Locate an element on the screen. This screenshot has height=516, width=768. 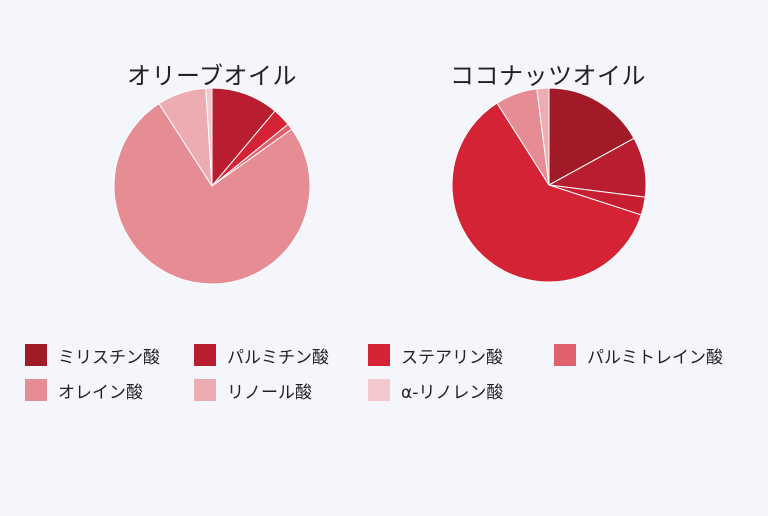
legend-label: α-リノレン酸 is located at coordinates (452, 392).